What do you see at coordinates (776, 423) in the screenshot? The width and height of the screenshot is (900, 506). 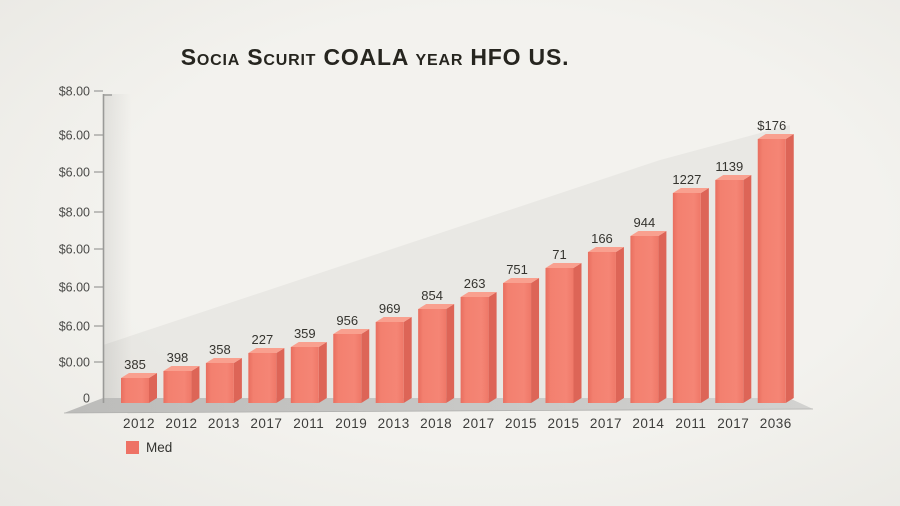 I see `x-axis-label: 2036` at bounding box center [776, 423].